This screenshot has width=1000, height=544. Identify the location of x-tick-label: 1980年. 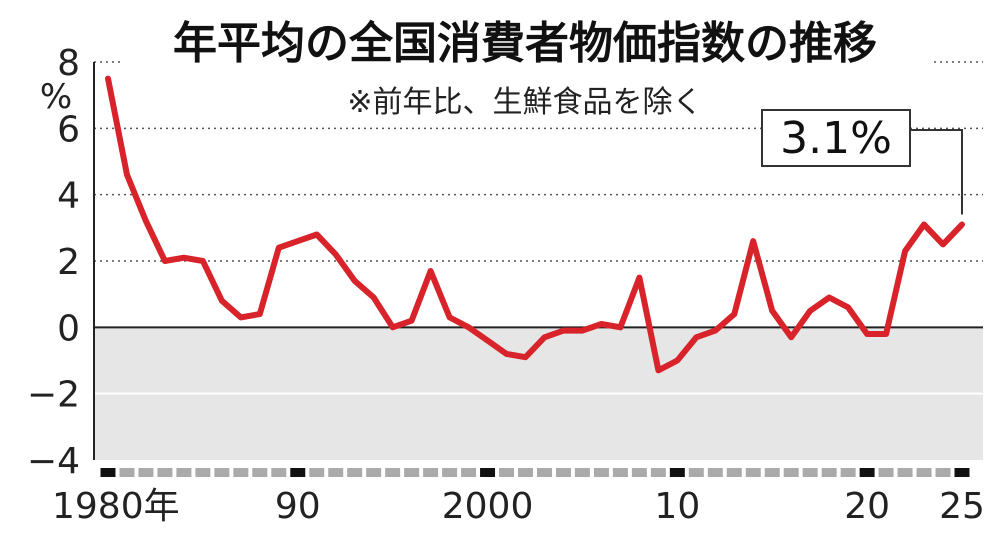
(116, 506).